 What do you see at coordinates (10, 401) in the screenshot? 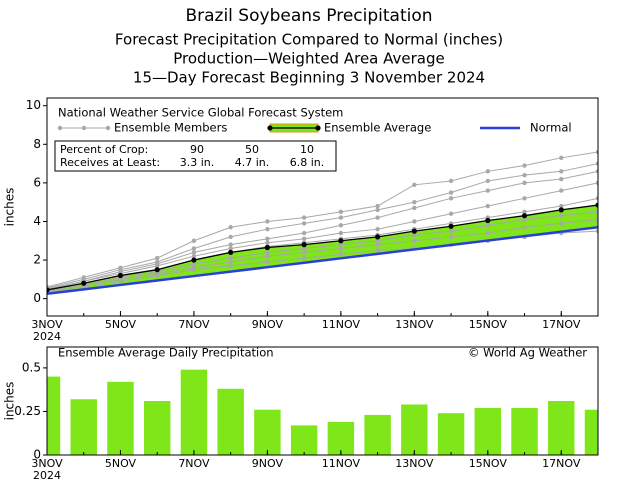
I see `y-axis-label: inches` at bounding box center [10, 401].